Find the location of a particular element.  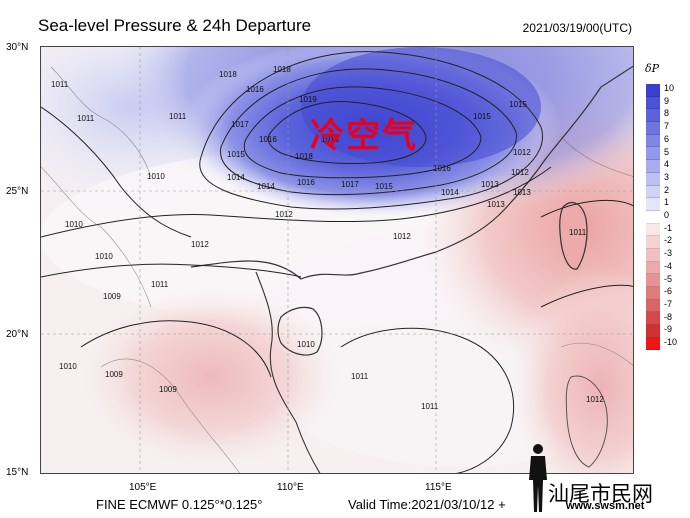

colorbar-level-label: -7 is located at coordinates (668, 303).